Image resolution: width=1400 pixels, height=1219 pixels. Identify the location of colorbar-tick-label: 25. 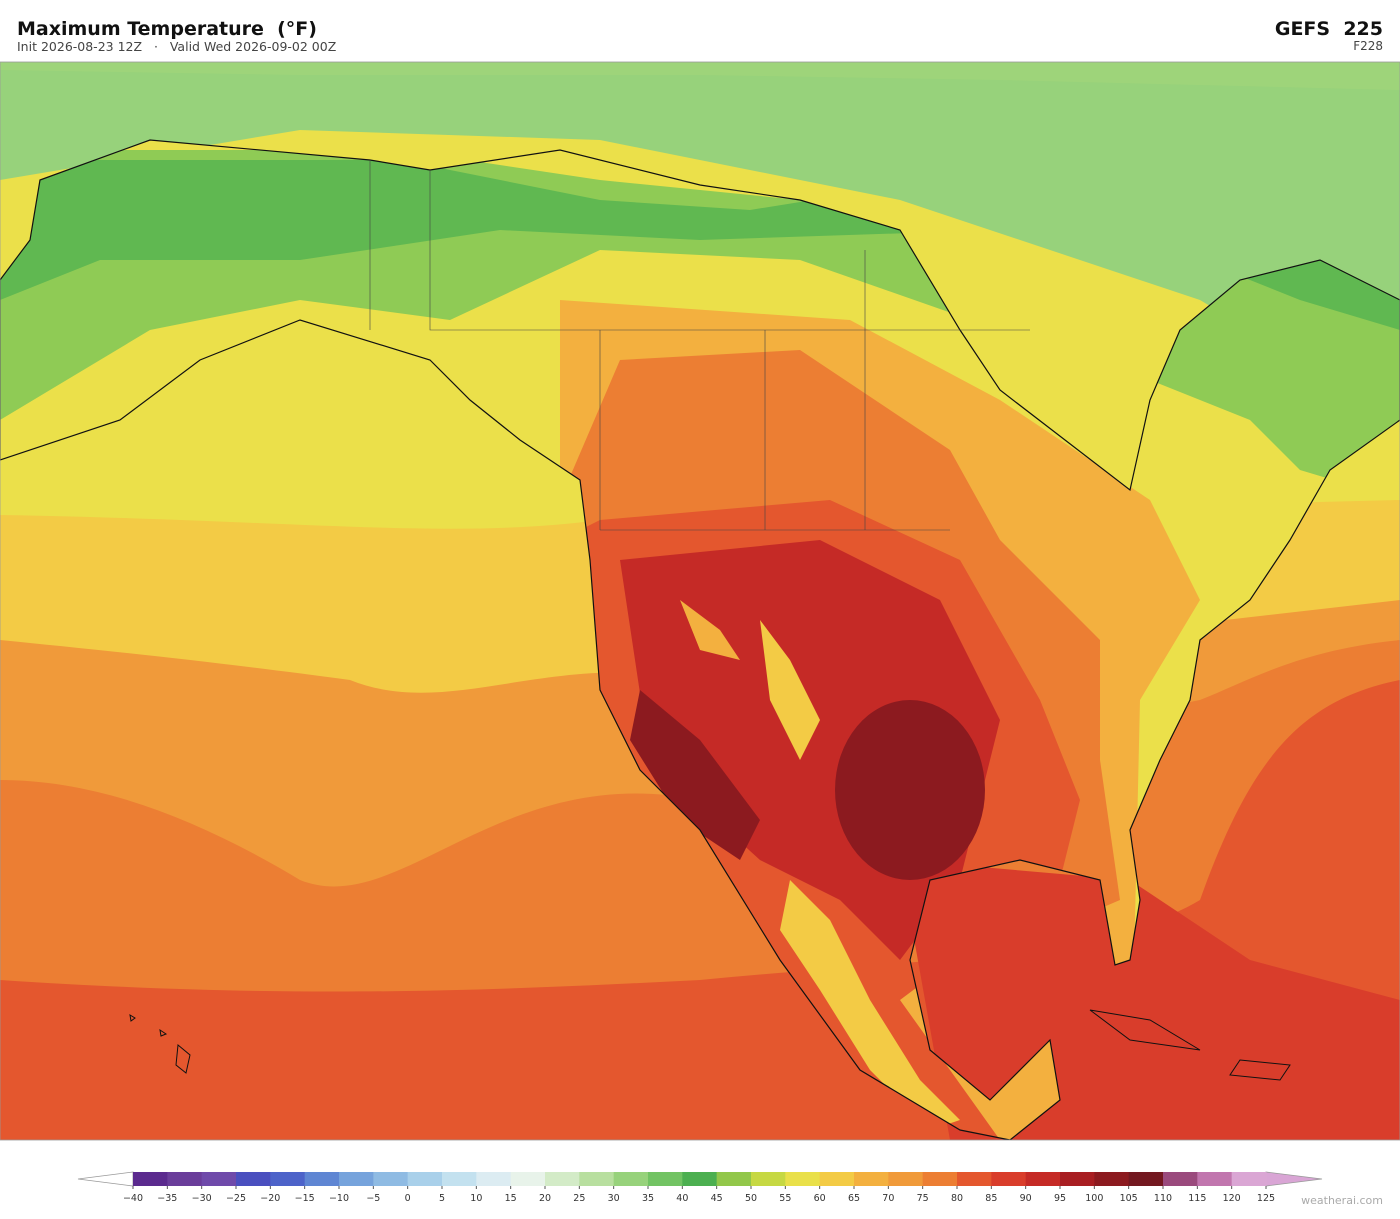
(579, 1198).